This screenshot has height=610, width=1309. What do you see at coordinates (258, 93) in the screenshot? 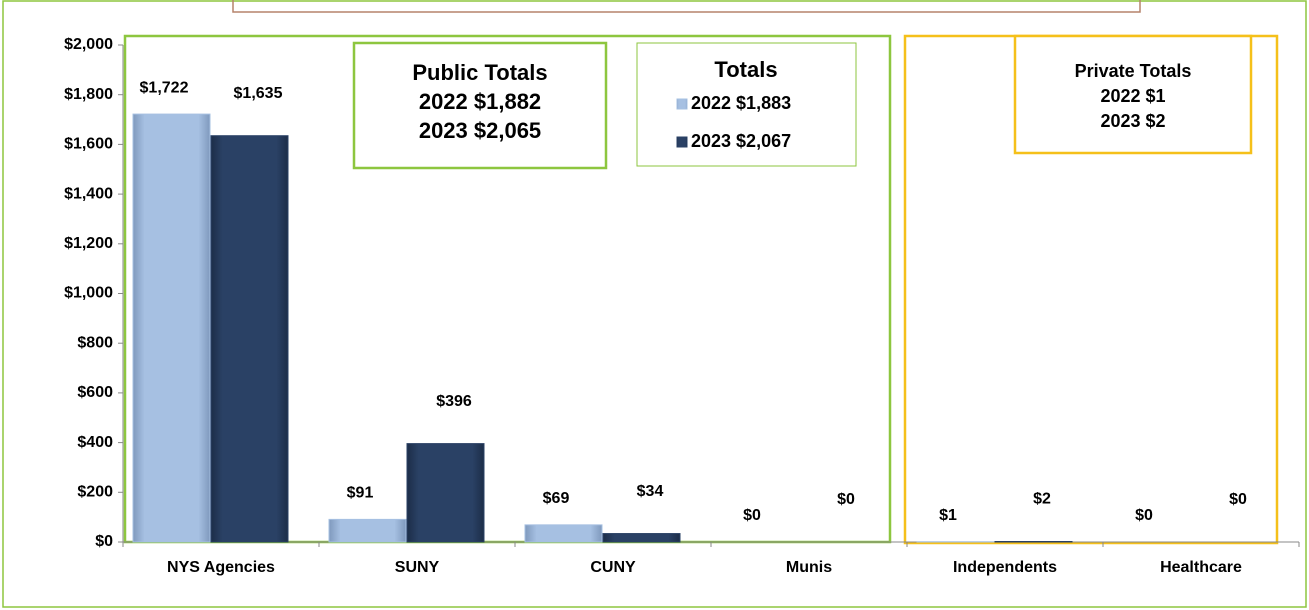
I see `value-label: $1,635` at bounding box center [258, 93].